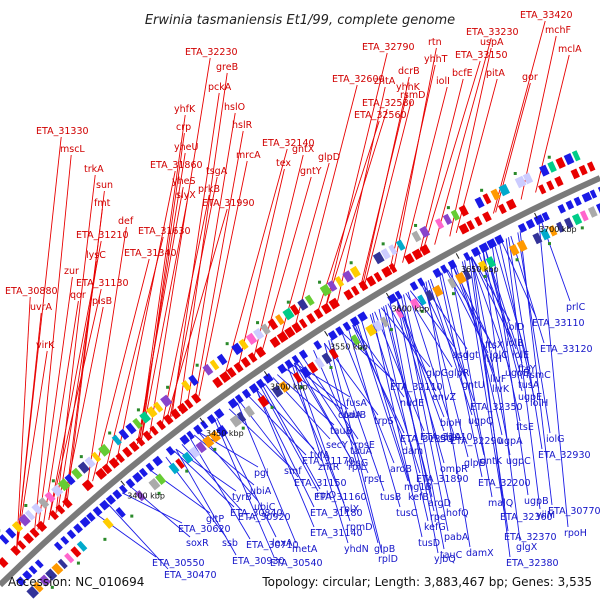 Image resolution: width=600 pixels, height=600 pixels. Describe the element at coordinates (227, 67) in the screenshot. I see `forward-gene-label: greB` at that location.